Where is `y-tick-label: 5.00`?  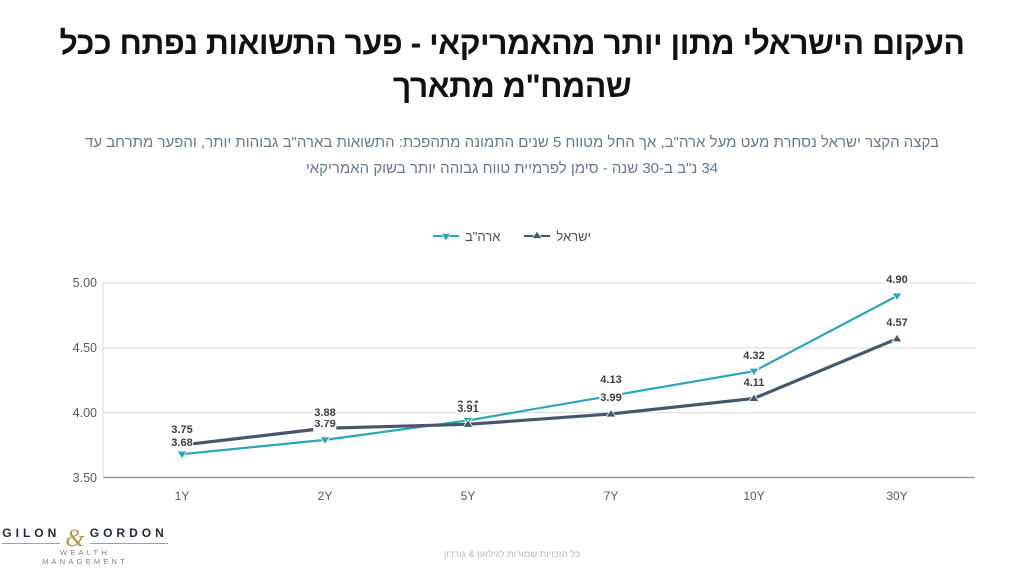
y-tick-label: 5.00 is located at coordinates (84, 283).